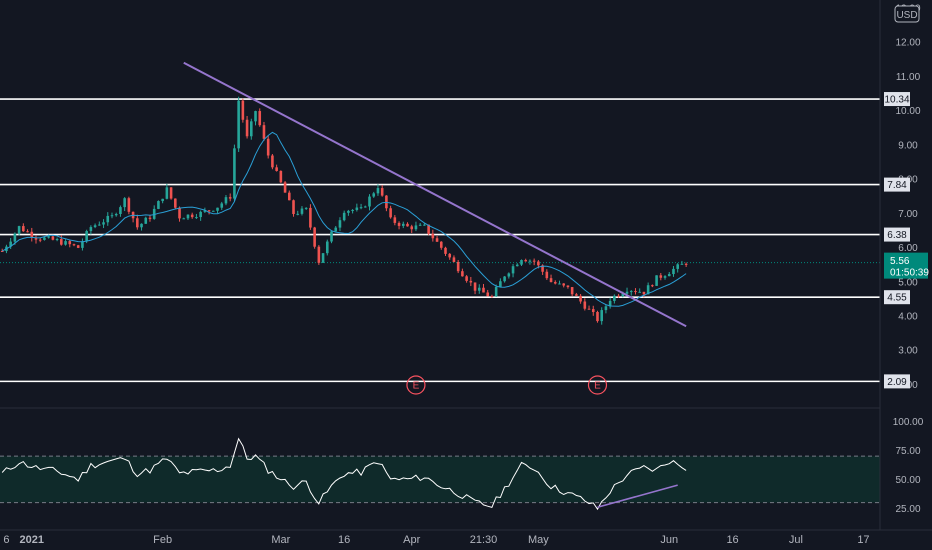  What do you see at coordinates (280, 540) in the screenshot?
I see `time-tick-3: Mar` at bounding box center [280, 540].